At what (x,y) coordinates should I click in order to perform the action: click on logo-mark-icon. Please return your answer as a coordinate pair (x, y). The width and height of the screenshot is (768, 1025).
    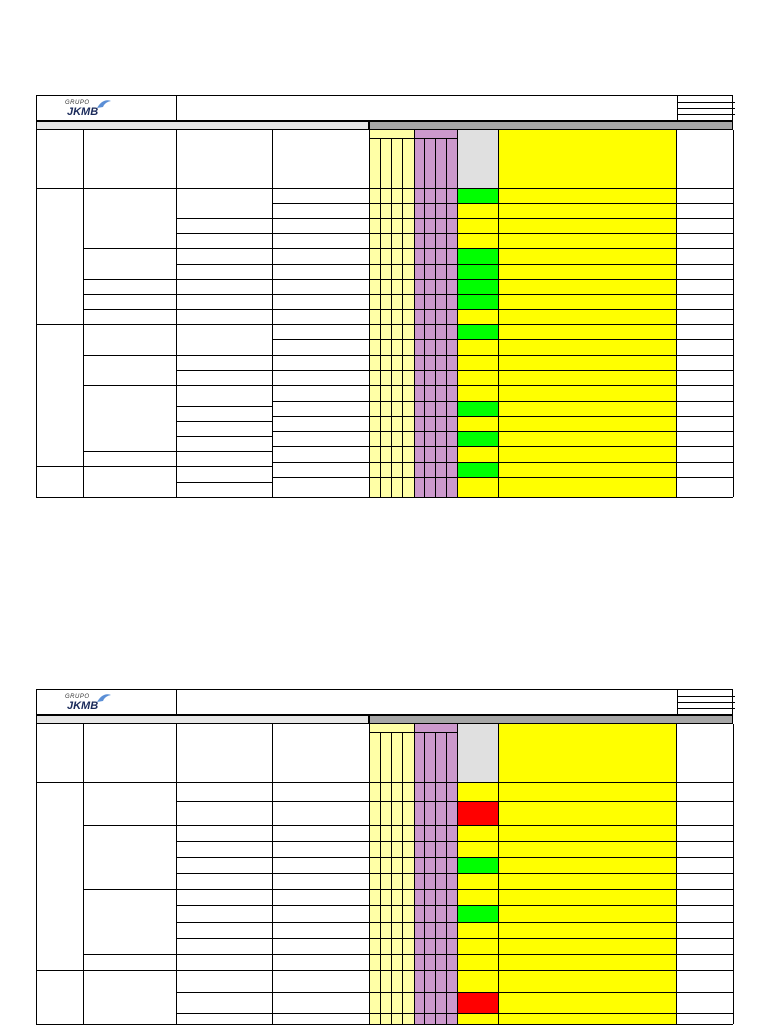
    Looking at the image, I should click on (104, 104).